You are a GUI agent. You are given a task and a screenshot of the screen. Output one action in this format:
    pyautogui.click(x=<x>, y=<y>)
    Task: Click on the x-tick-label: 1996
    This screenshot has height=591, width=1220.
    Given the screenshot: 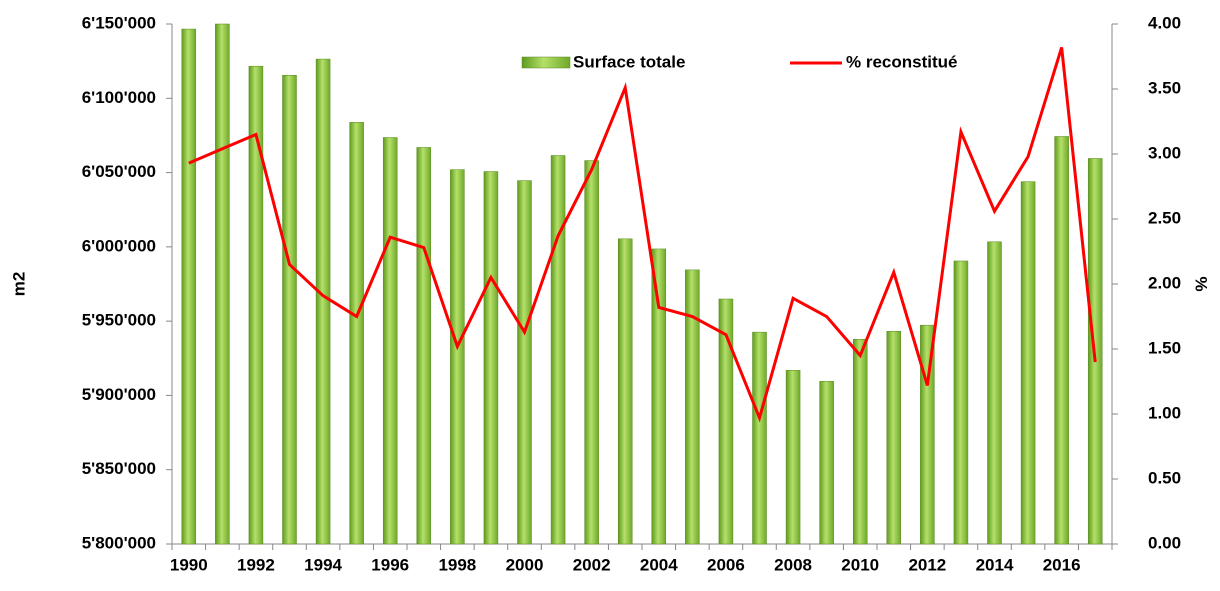 What is the action you would take?
    pyautogui.click(x=390, y=564)
    